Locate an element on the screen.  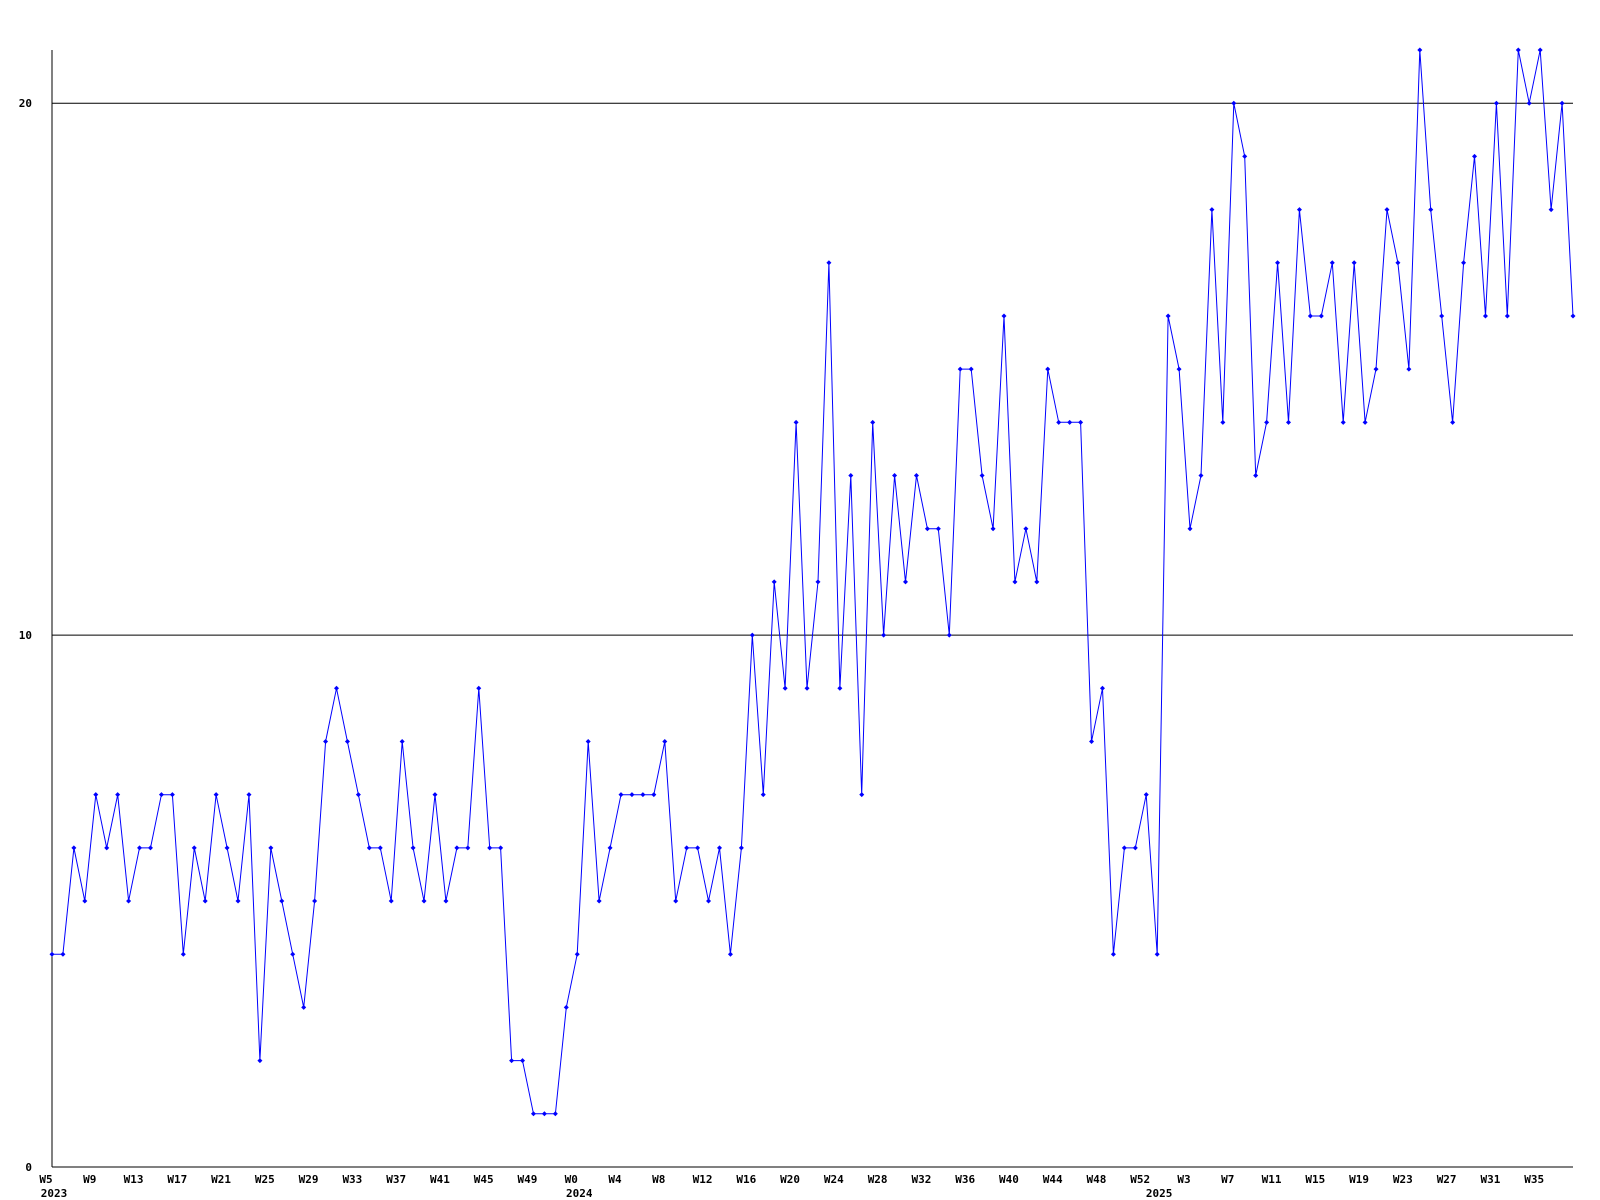
x-tick-label: W19 is located at coordinates (1359, 1179).